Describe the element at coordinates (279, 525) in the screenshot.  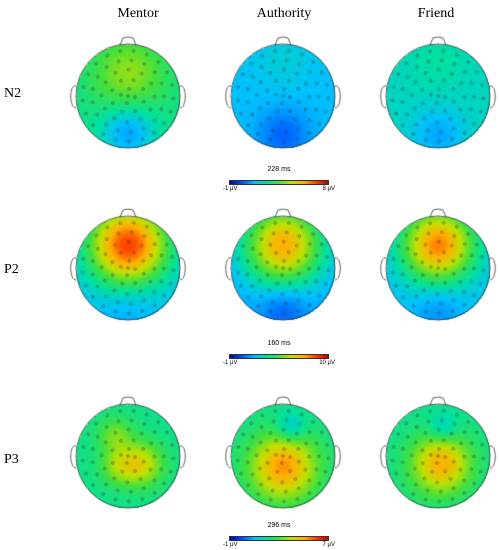
I see `colorbar-time: 296 ms` at that location.